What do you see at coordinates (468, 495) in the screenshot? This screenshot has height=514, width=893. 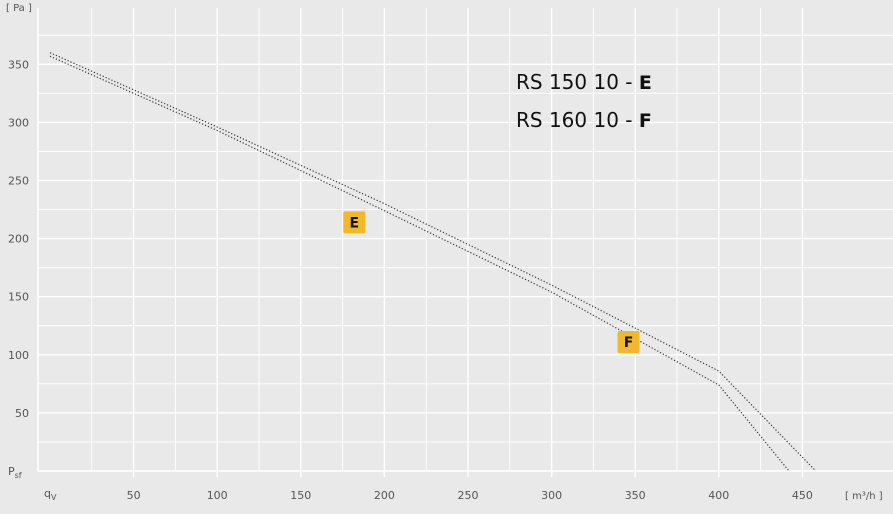 I see `x-tick-label: 250` at bounding box center [468, 495].